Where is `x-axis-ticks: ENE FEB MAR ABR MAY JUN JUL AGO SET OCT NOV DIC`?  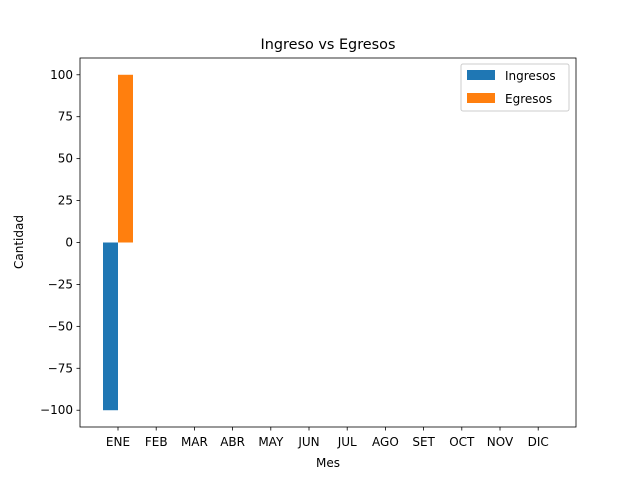
x-axis-ticks: ENE FEB MAR ABR MAY JUN JUL AGO SET OCT NOV DIC is located at coordinates (327, 438).